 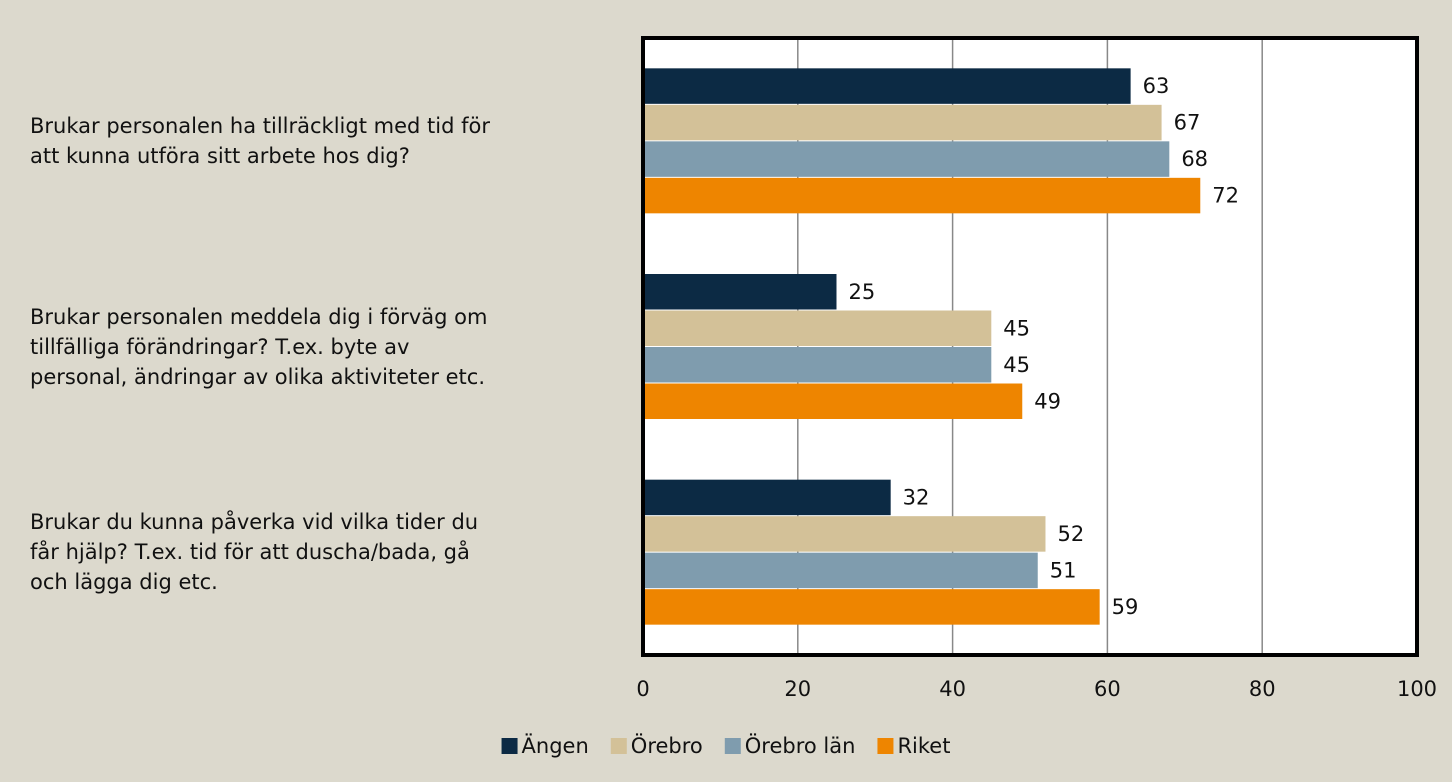 I want to click on legend-label: Örebro län, so click(x=800, y=745).